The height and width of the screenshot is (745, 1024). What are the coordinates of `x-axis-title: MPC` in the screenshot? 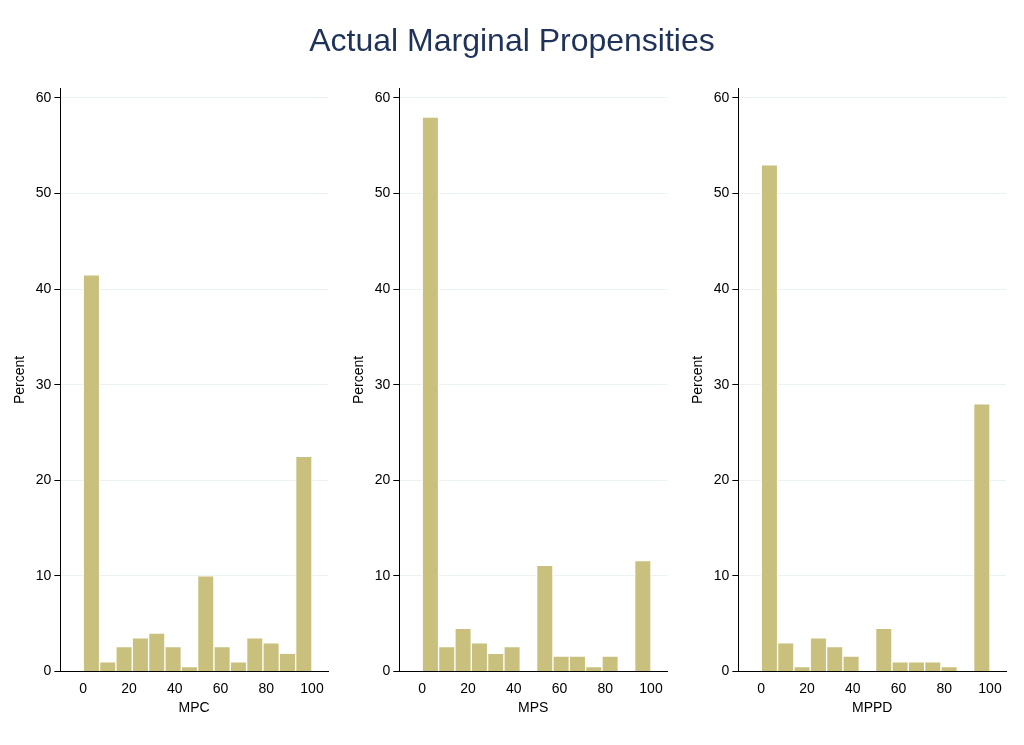 It's located at (194, 707).